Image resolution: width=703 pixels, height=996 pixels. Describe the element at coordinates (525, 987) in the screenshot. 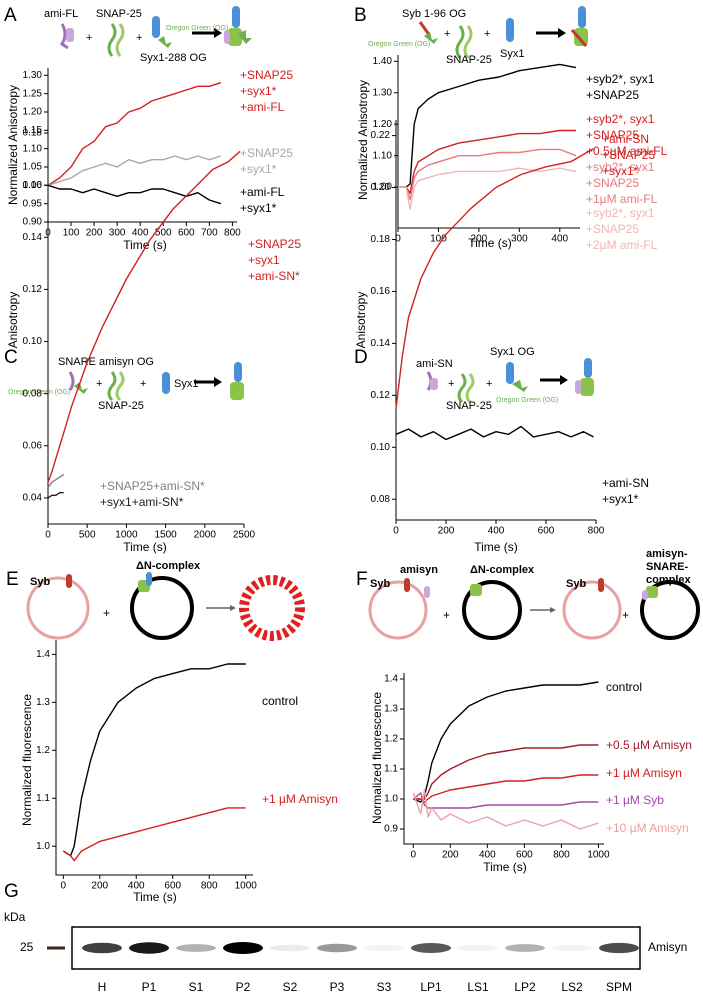

I see `lane-label: LP2` at that location.